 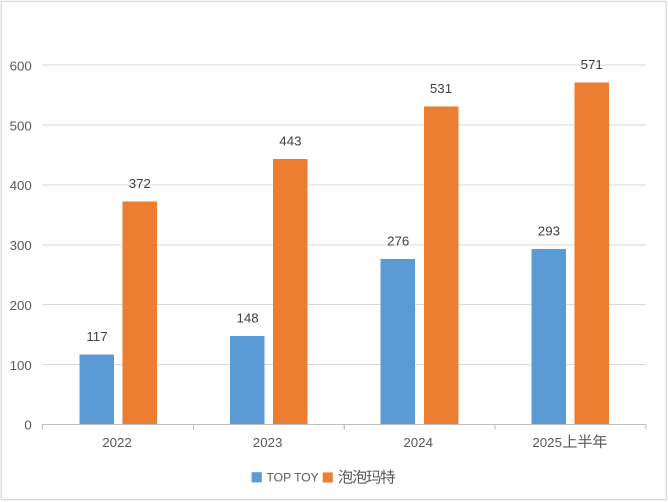 What do you see at coordinates (21, 65) in the screenshot?
I see `svg-text: 600` at bounding box center [21, 65].